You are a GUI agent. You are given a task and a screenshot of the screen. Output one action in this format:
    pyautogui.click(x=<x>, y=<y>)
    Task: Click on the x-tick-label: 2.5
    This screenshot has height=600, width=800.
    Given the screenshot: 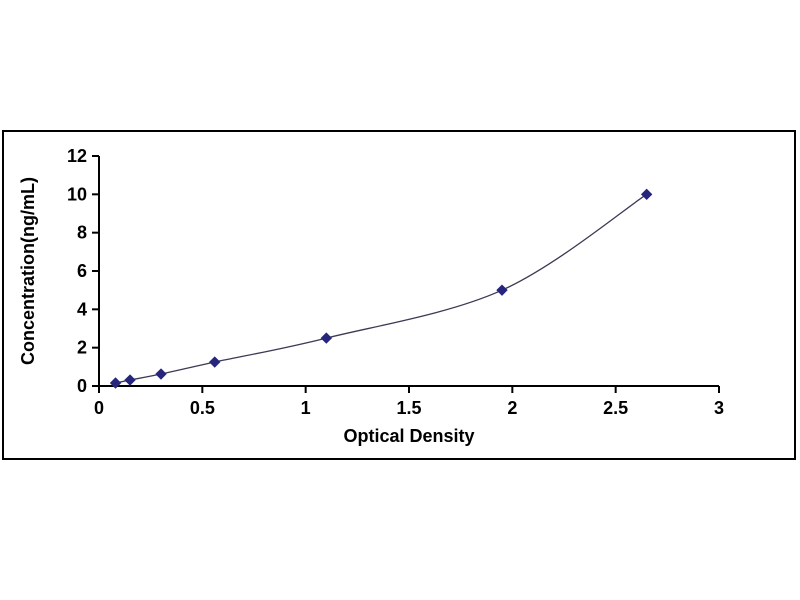 What is the action you would take?
    pyautogui.click(x=615, y=408)
    